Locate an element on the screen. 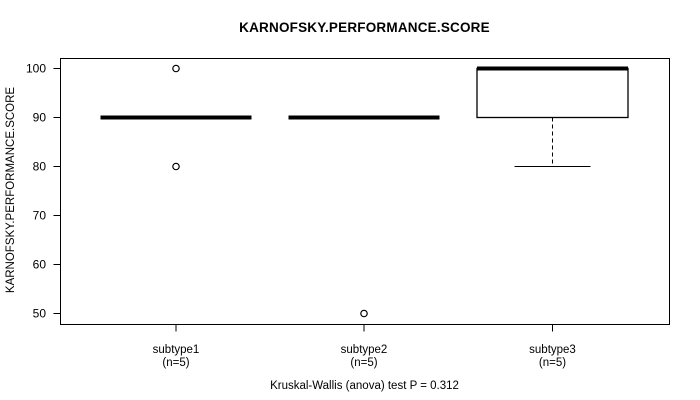 Image resolution: width=700 pixels, height=400 pixels. group-label: subtype3 is located at coordinates (552, 350).